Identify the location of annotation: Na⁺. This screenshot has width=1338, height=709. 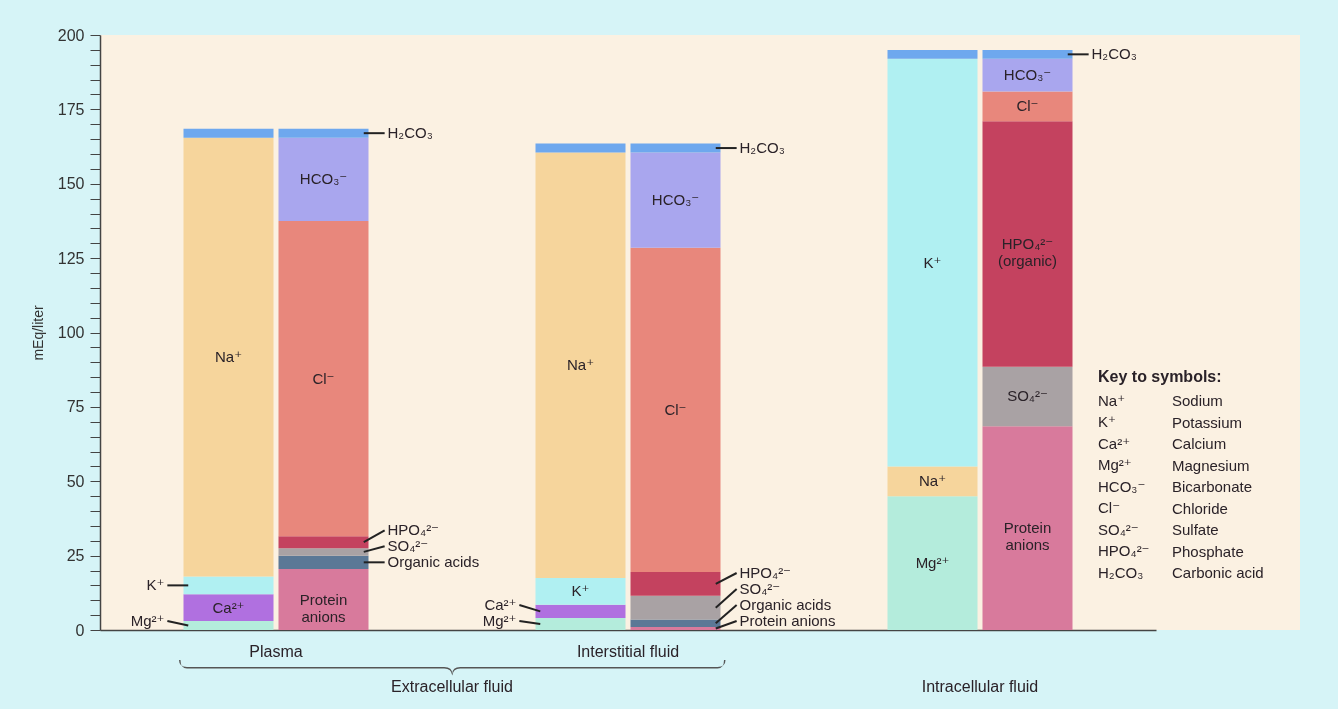
(1112, 400).